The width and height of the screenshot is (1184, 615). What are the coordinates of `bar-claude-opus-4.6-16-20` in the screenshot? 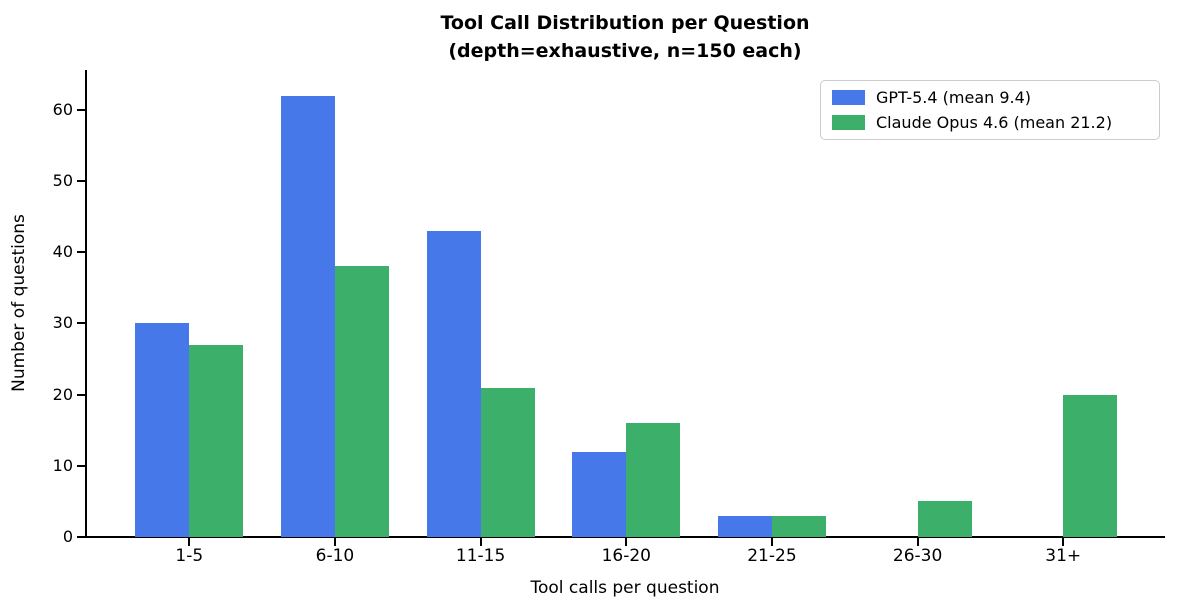 It's located at (653, 480).